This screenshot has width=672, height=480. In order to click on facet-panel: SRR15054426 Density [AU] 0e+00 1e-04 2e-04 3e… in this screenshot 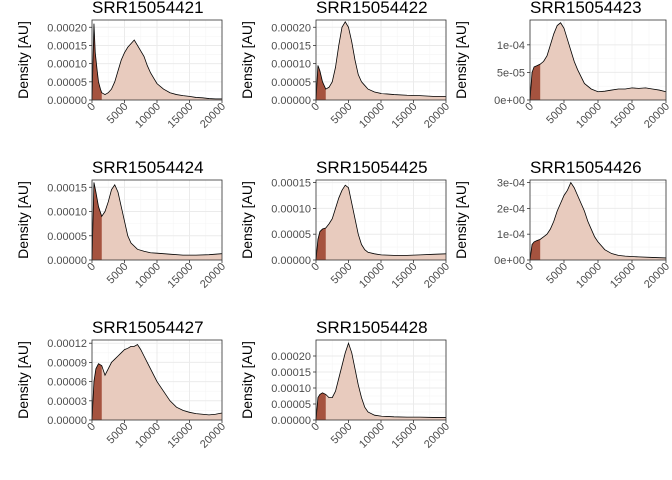, I will do `click(562, 224)`.